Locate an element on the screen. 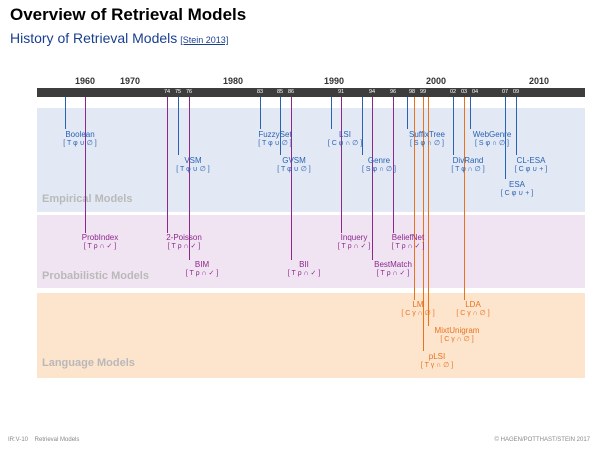  model-bii-code: [ T ρ ∩ ✓ ] is located at coordinates (304, 273).